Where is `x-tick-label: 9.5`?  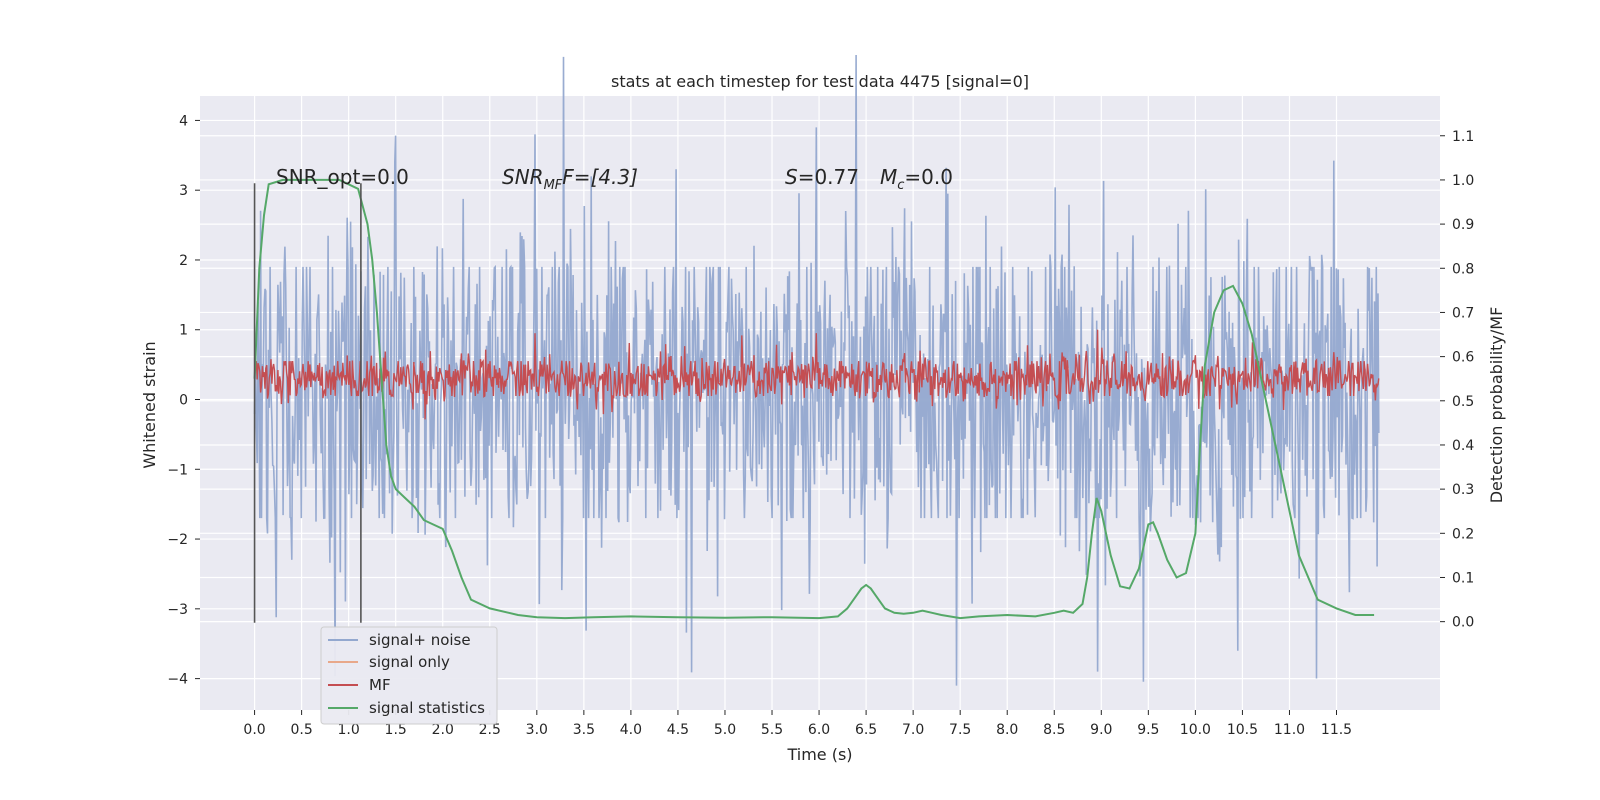
x-tick-label: 9.5 is located at coordinates (1148, 730).